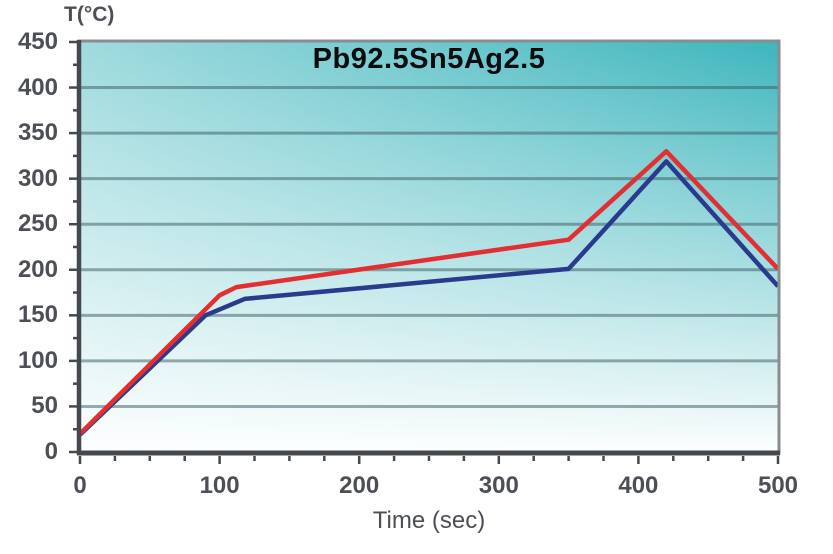 This screenshot has width=833, height=554. Describe the element at coordinates (37, 133) in the screenshot. I see `y-tick-label-350: 350` at that location.